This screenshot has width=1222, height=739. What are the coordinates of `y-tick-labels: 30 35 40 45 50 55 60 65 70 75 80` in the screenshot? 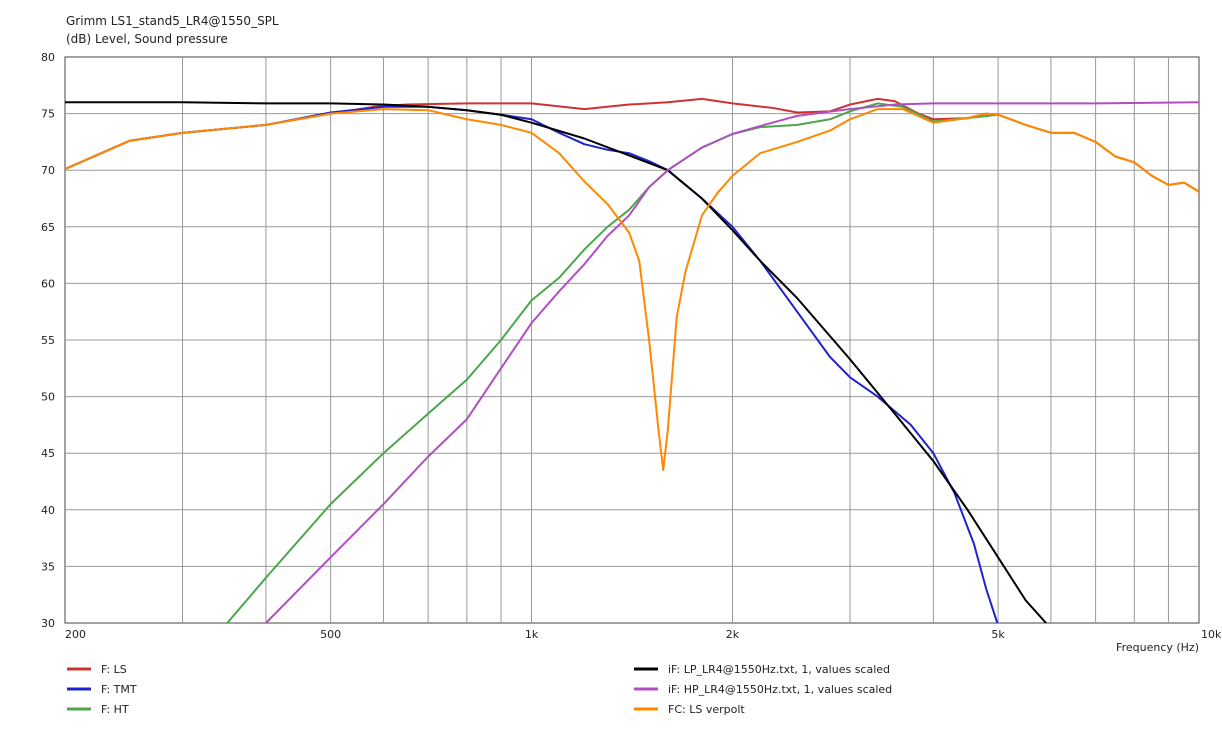 It's located at (48, 340).